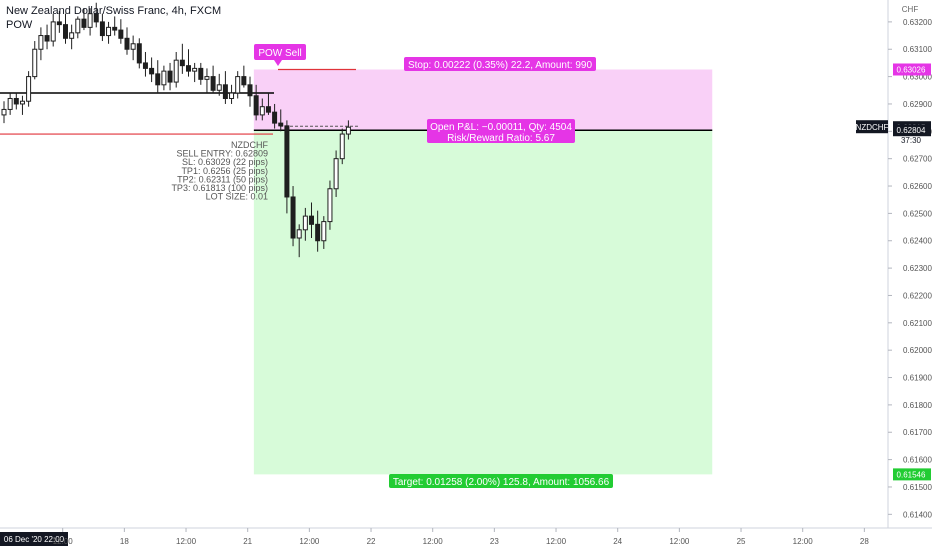 Image resolution: width=932 pixels, height=555 pixels. Describe the element at coordinates (917, 323) in the screenshot. I see `price-tick-label: 0.62100` at that location.